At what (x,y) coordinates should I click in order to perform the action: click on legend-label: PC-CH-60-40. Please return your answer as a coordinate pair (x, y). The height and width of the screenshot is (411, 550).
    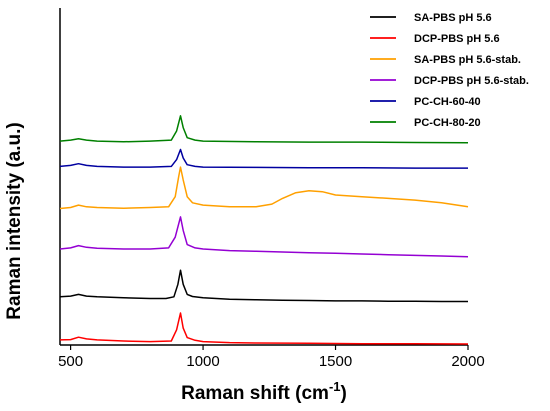
    Looking at the image, I should click on (447, 102).